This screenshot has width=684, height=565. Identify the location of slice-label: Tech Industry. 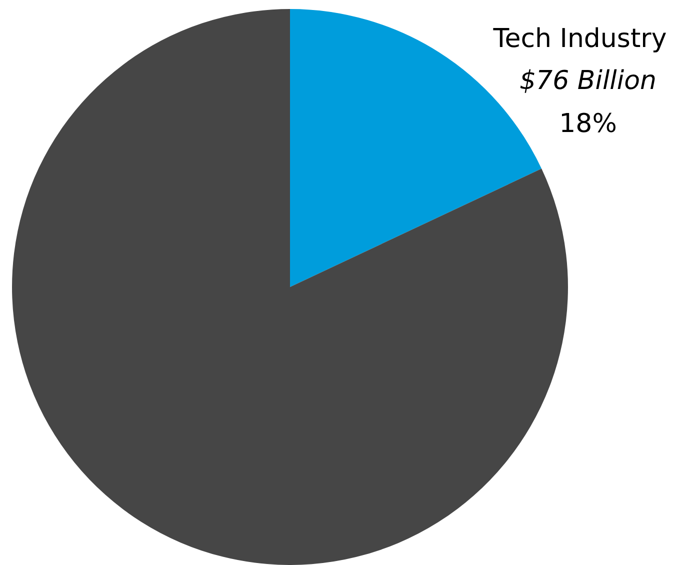
(579, 39).